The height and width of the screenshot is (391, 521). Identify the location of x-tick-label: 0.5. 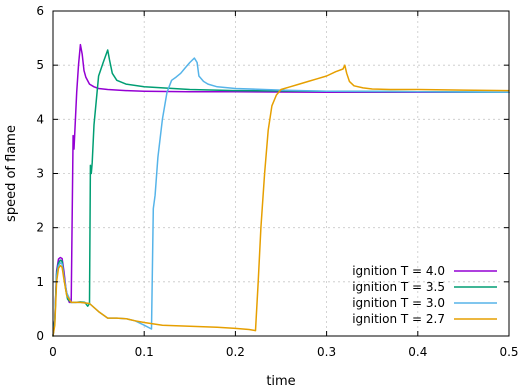
(508, 352).